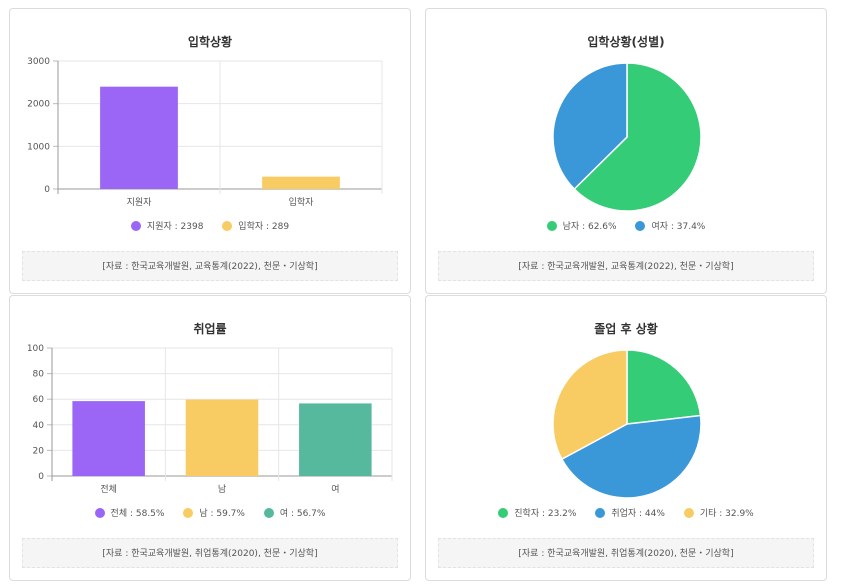 The width and height of the screenshot is (841, 587). What do you see at coordinates (222, 514) in the screenshot?
I see `legend-label: 남 : 59.7%` at bounding box center [222, 514].